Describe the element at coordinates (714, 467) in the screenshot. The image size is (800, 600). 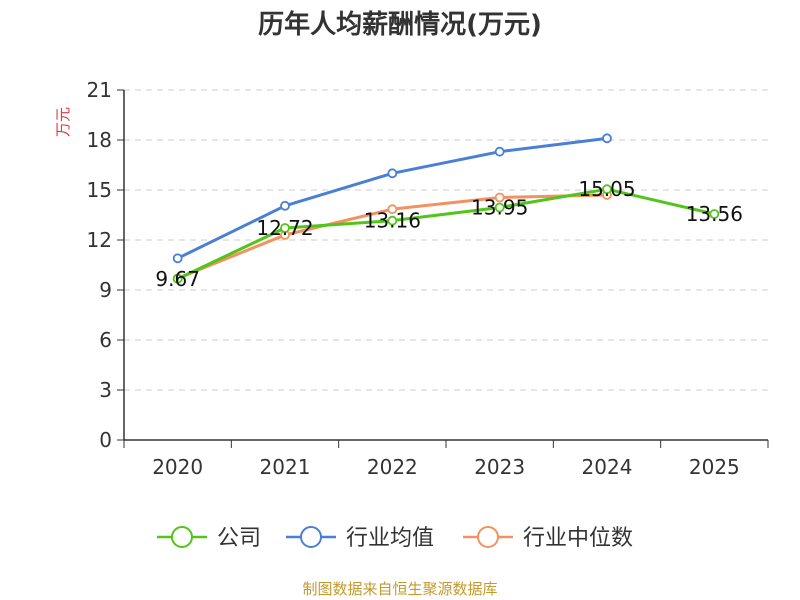
I see `x-tick-label: 2025` at that location.